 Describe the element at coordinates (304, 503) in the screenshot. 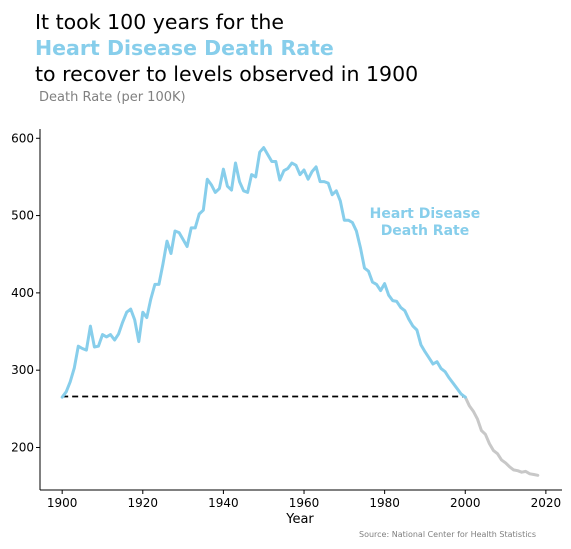

I see `x-tick-label: 1960` at that location.